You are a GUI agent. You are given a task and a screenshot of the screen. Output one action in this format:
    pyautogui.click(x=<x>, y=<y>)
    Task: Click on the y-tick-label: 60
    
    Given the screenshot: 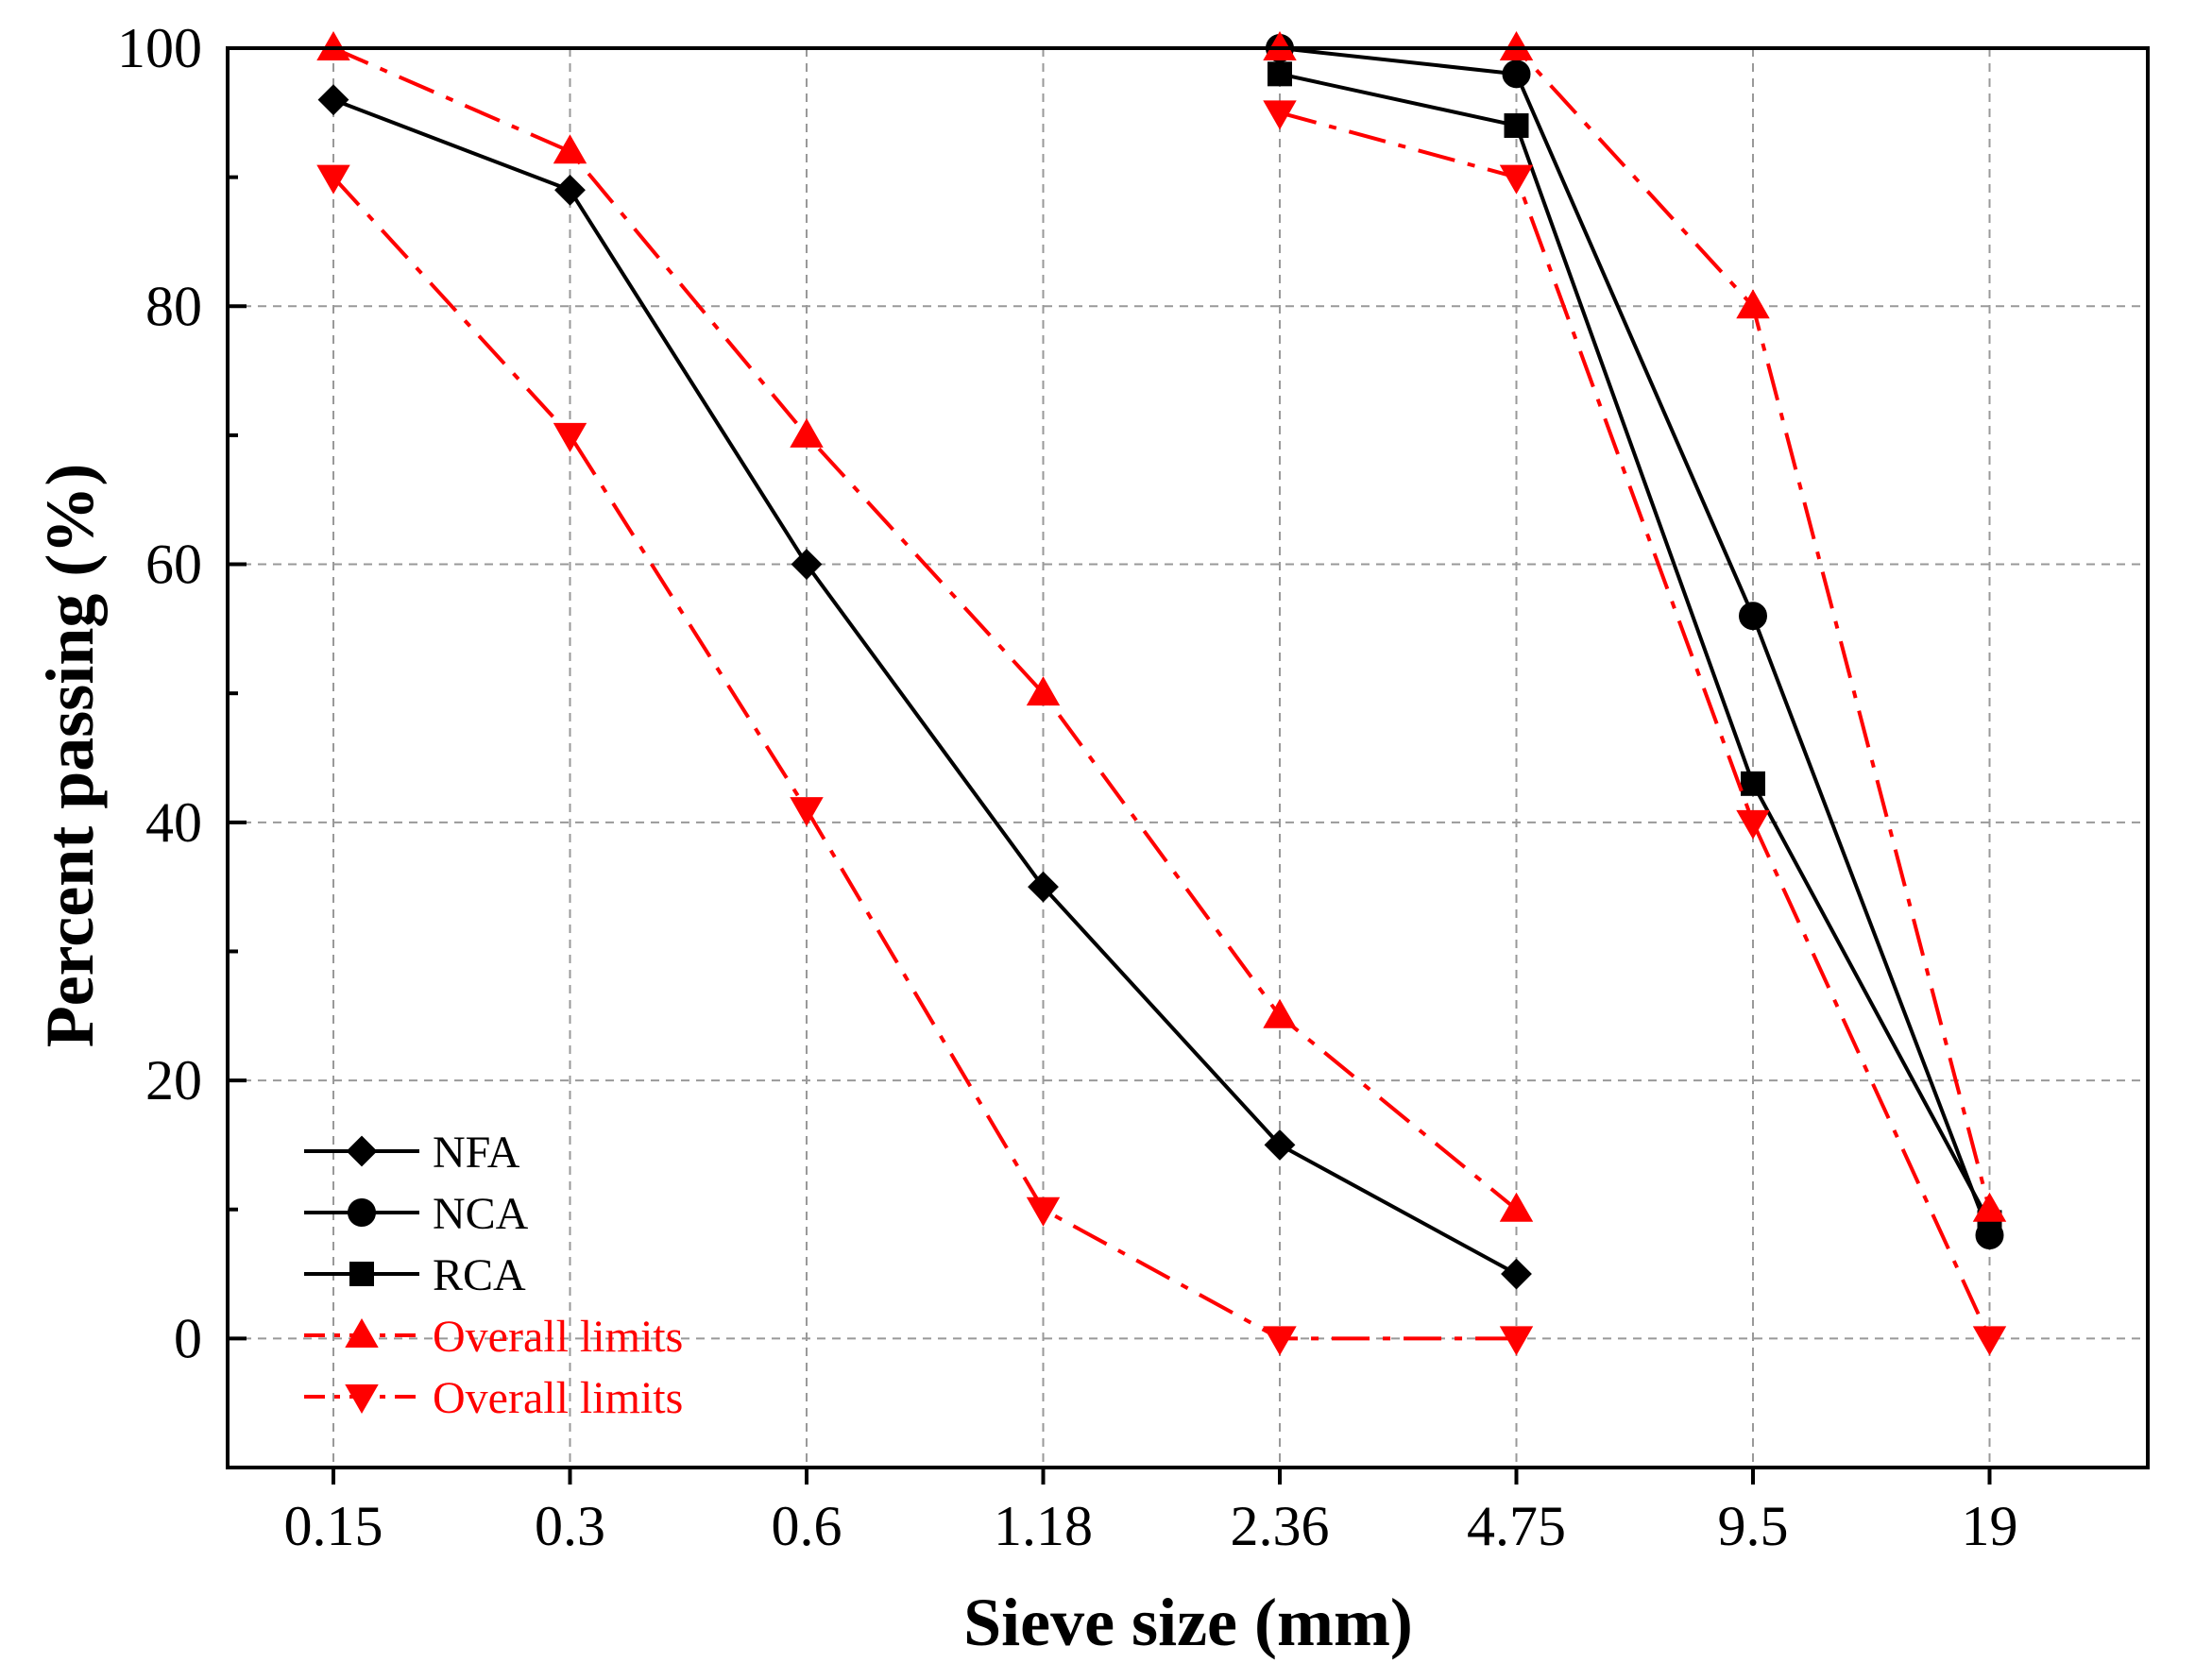 What is the action you would take?
    pyautogui.click(x=173, y=565)
    